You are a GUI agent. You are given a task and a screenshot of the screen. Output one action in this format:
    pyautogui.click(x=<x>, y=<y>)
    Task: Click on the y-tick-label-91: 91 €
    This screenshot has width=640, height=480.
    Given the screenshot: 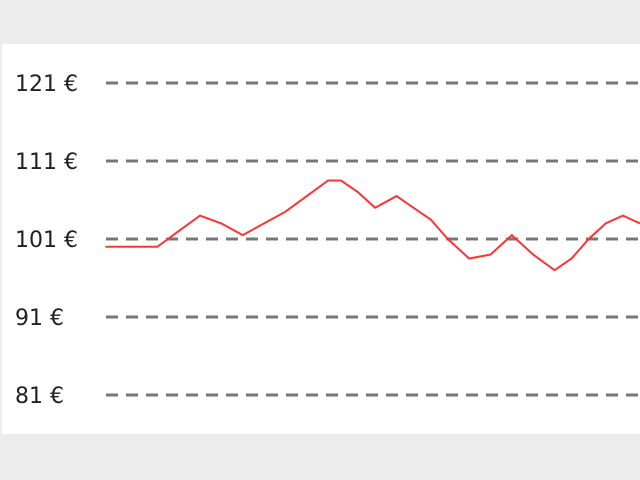 What is the action you would take?
    pyautogui.click(x=39, y=318)
    